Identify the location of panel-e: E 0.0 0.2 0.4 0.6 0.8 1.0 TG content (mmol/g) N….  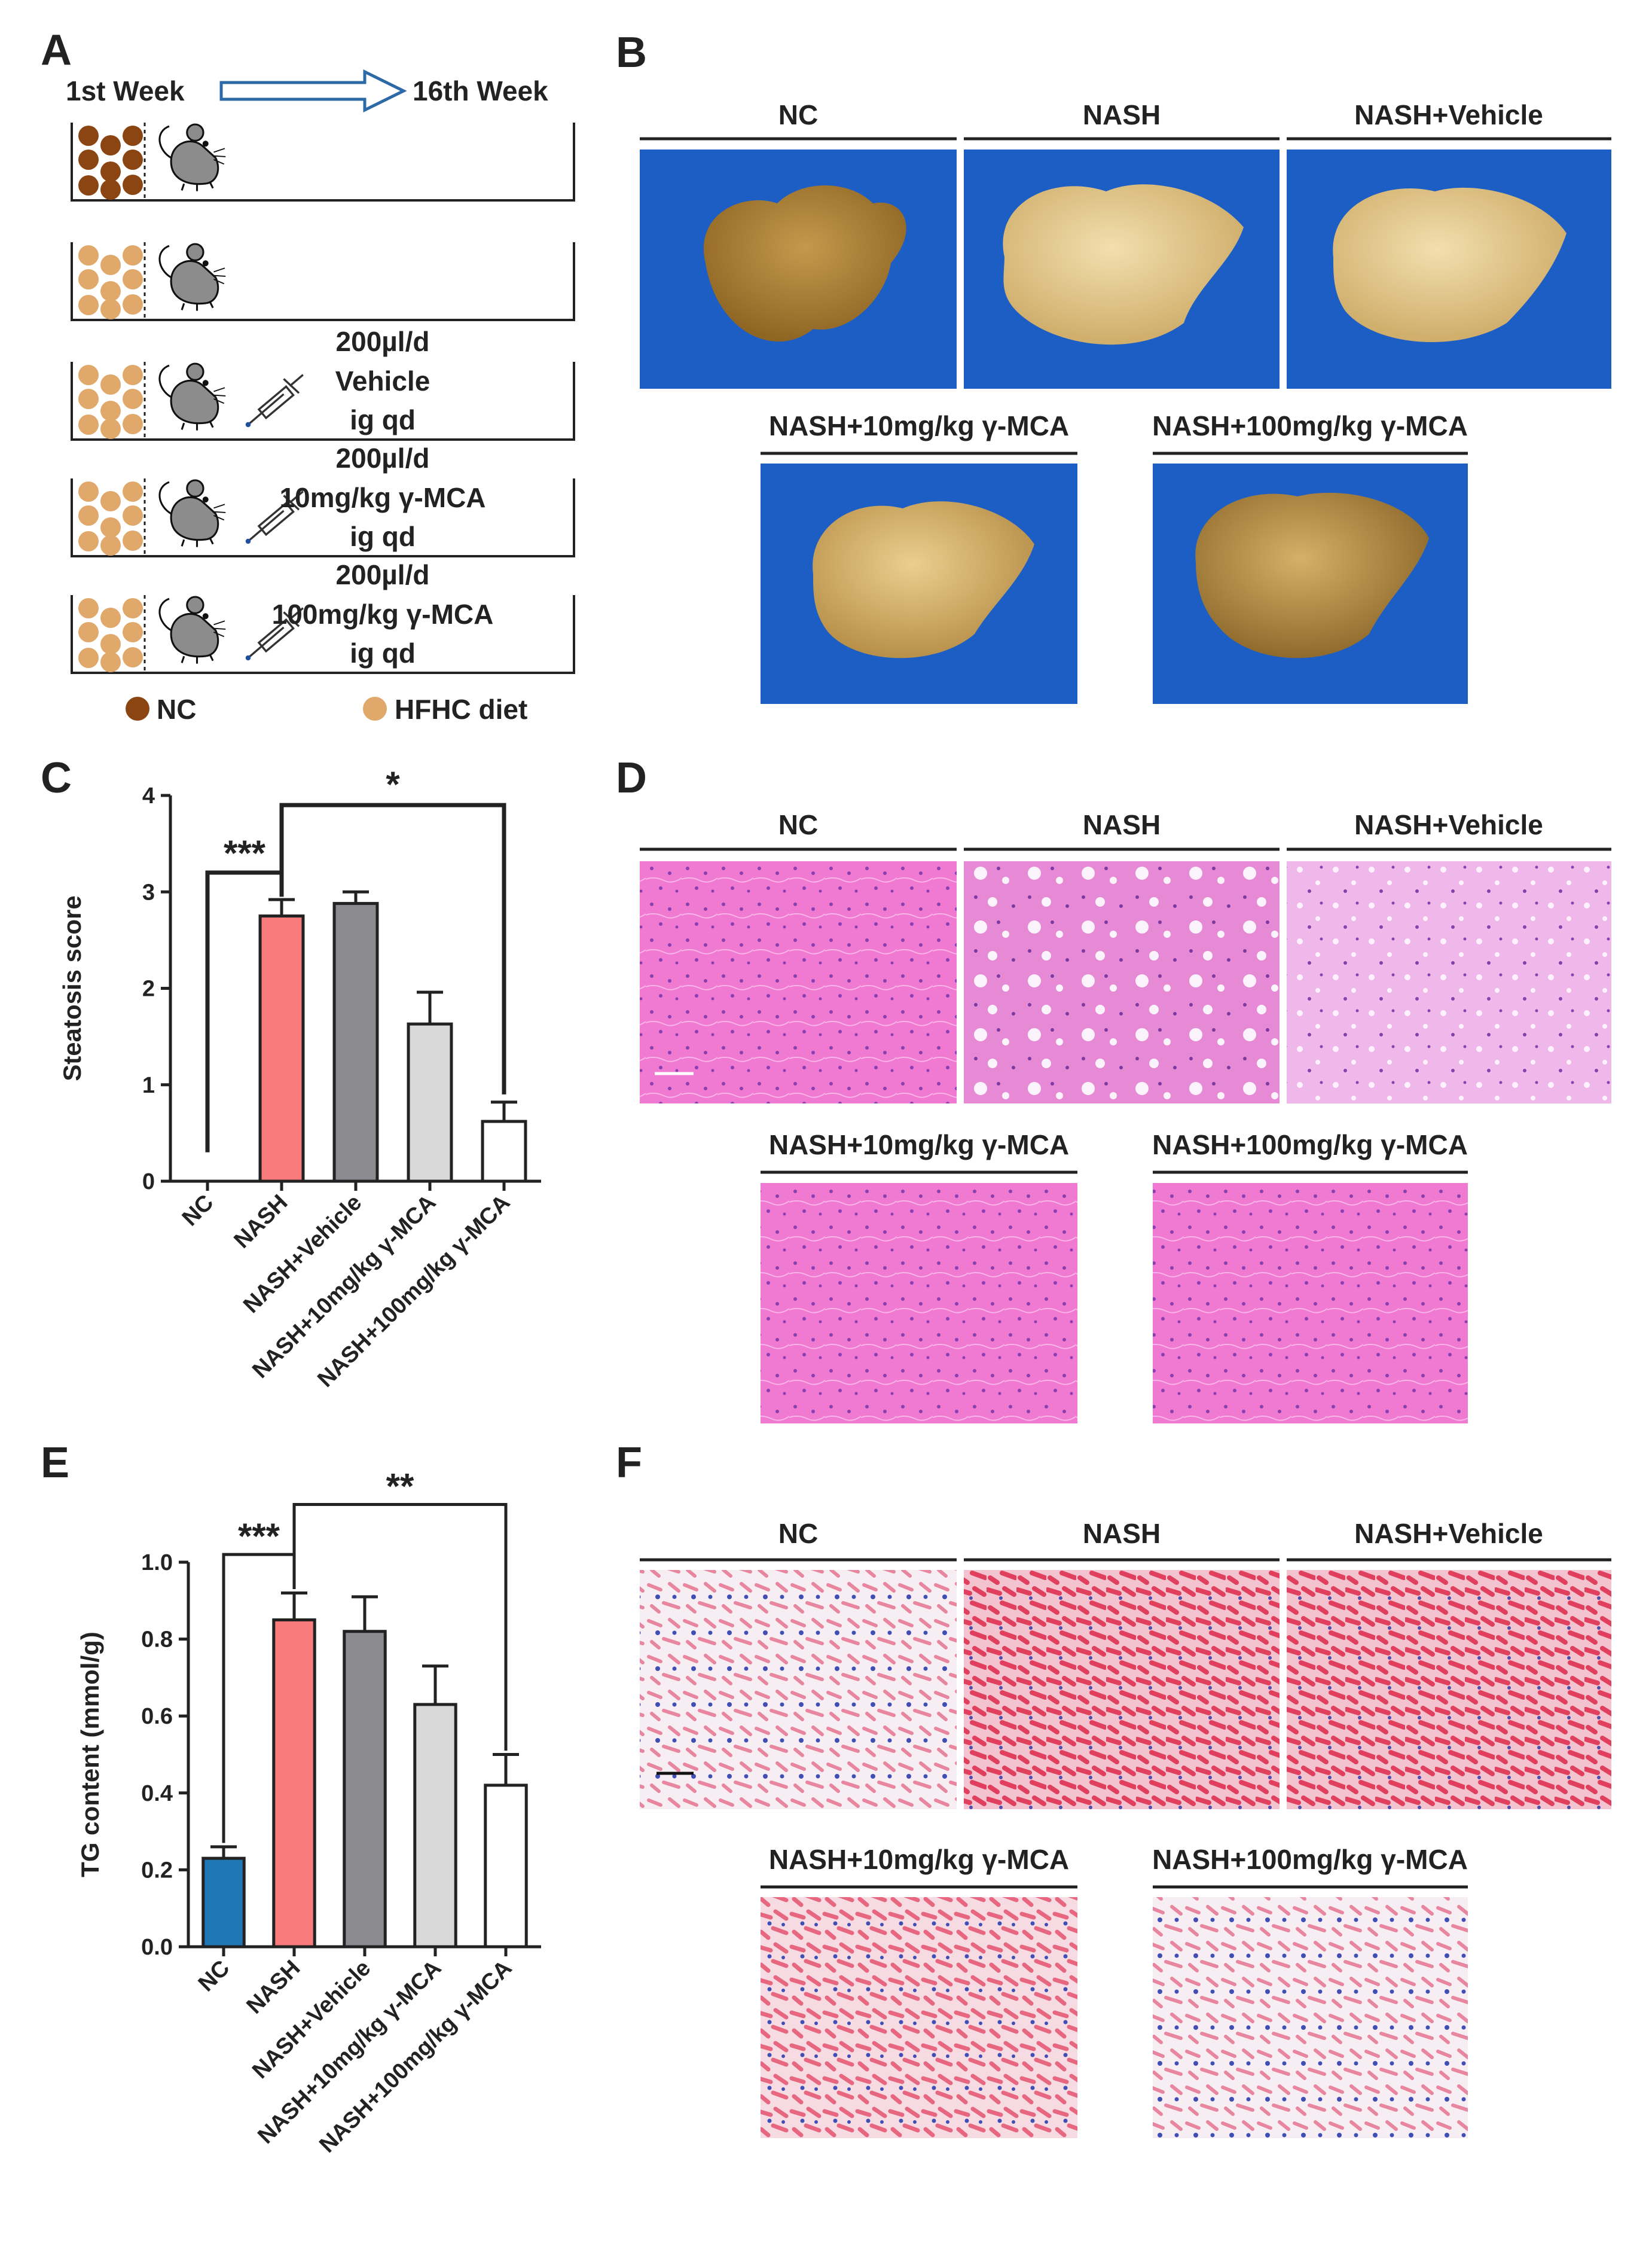
(291, 1799).